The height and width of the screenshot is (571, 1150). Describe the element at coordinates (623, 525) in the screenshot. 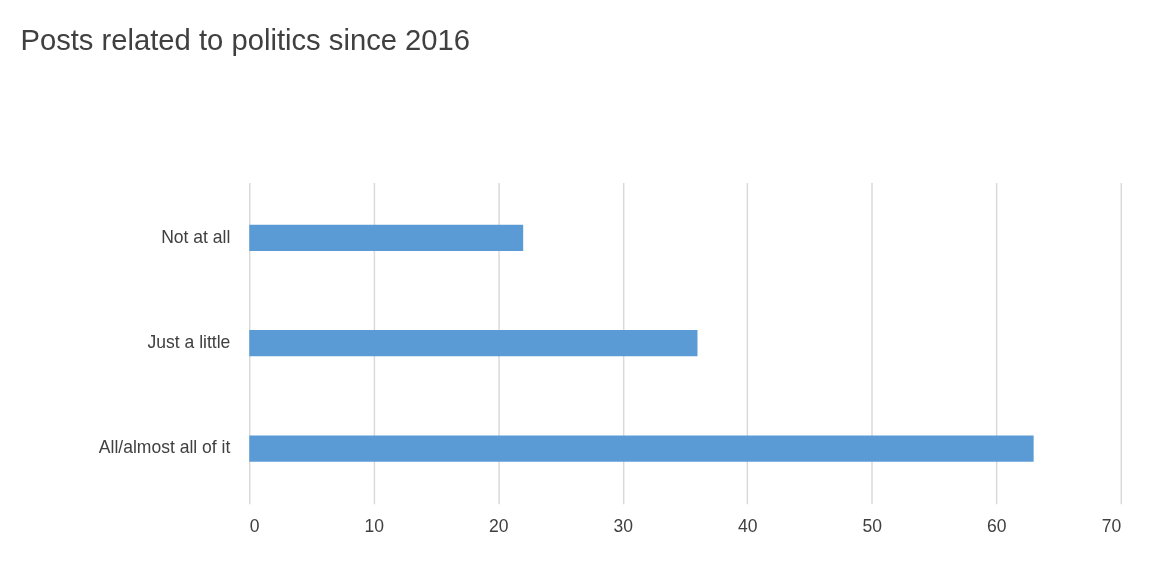

I see `x-tick-label: 30` at that location.